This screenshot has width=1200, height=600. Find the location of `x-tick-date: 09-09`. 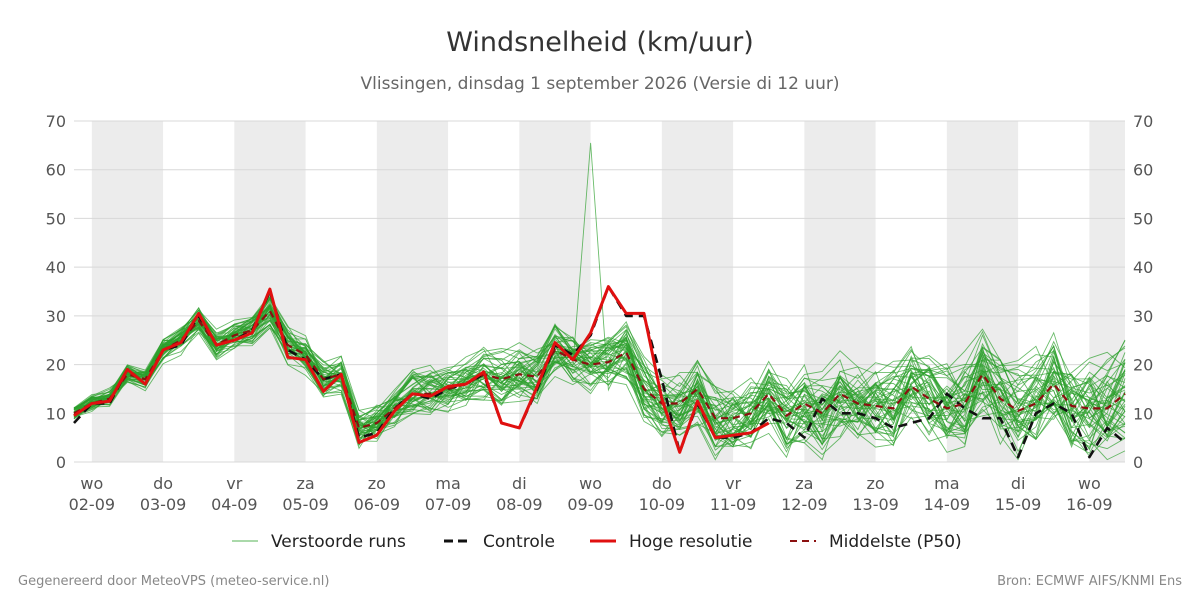

x-tick-date: 09-09 is located at coordinates (590, 504).